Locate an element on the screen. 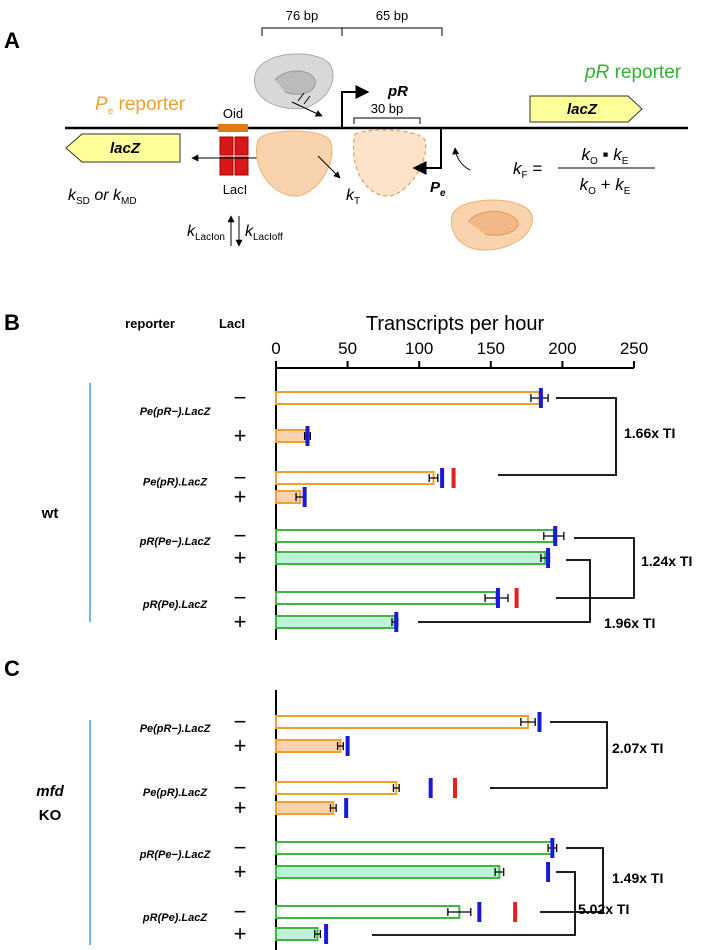 The height and width of the screenshot is (950, 709). rnap-orange is located at coordinates (294, 163).